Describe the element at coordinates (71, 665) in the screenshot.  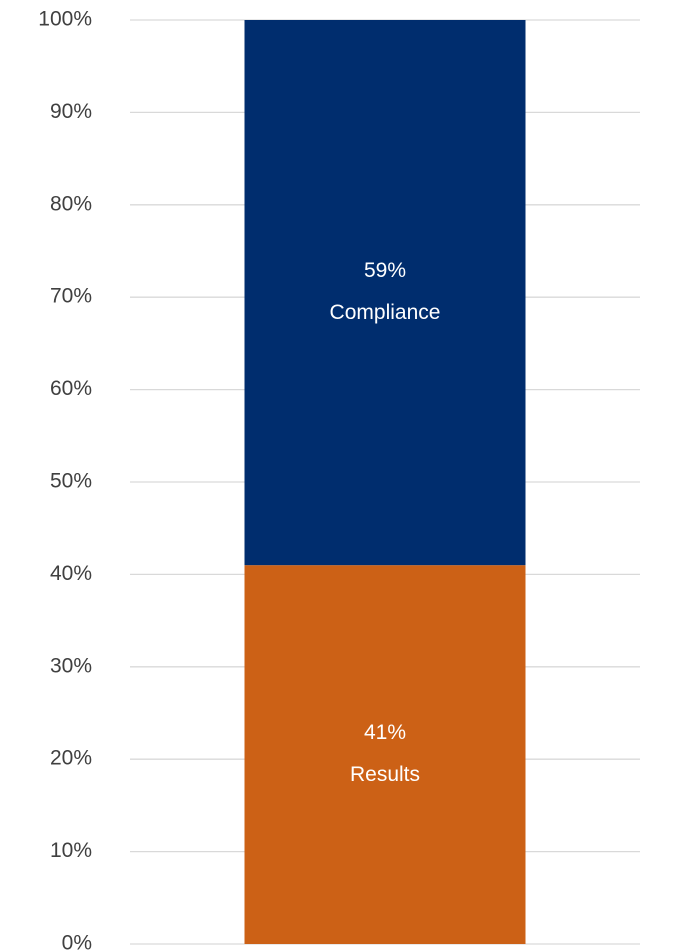
I see `y-tick-label: 30%` at that location.